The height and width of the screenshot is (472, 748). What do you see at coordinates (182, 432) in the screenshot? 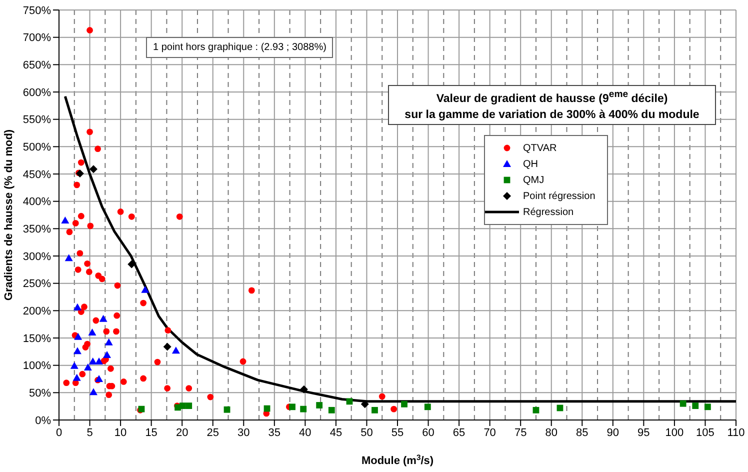
I see `x-tick-label: 20` at bounding box center [182, 432].